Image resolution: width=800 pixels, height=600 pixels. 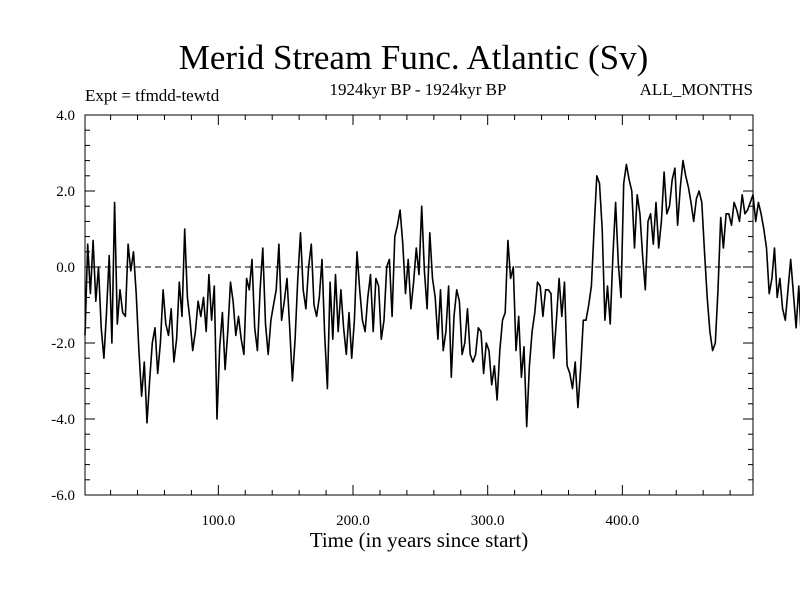 What do you see at coordinates (419, 540) in the screenshot?
I see `x-axis-label: Time (in years since start)` at bounding box center [419, 540].